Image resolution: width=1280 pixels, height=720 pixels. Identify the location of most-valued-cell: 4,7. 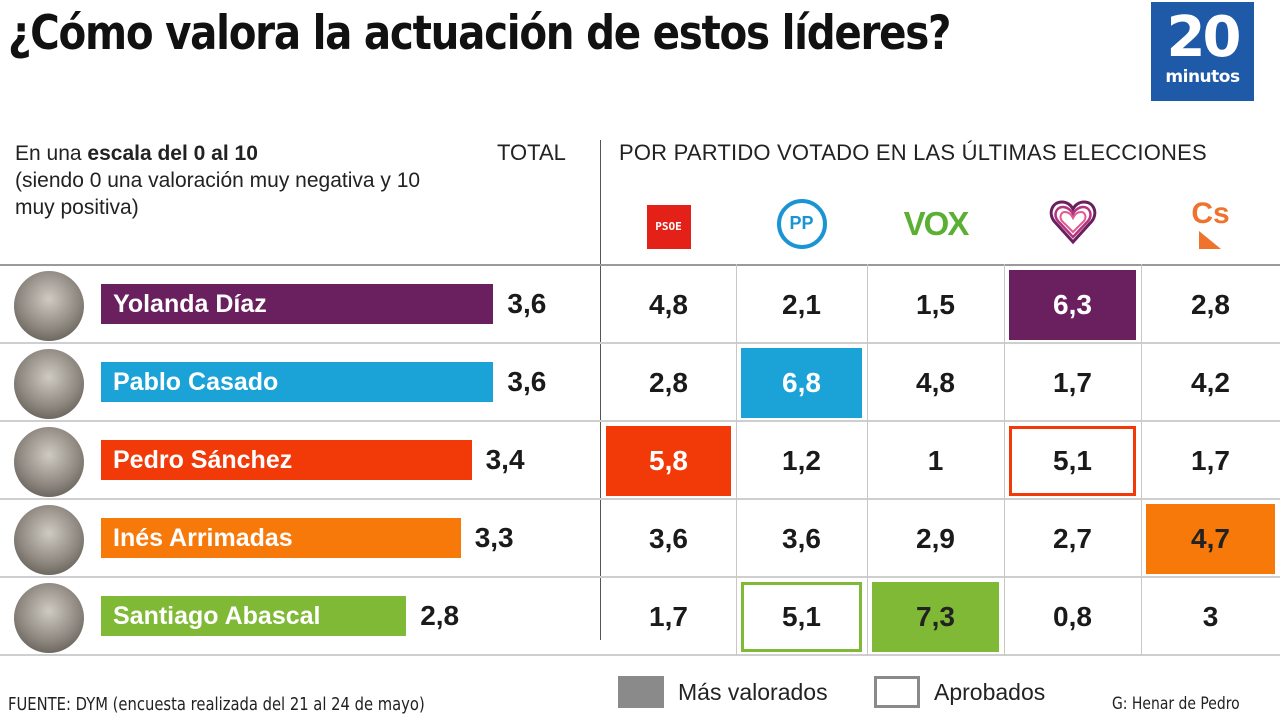
(1210, 539).